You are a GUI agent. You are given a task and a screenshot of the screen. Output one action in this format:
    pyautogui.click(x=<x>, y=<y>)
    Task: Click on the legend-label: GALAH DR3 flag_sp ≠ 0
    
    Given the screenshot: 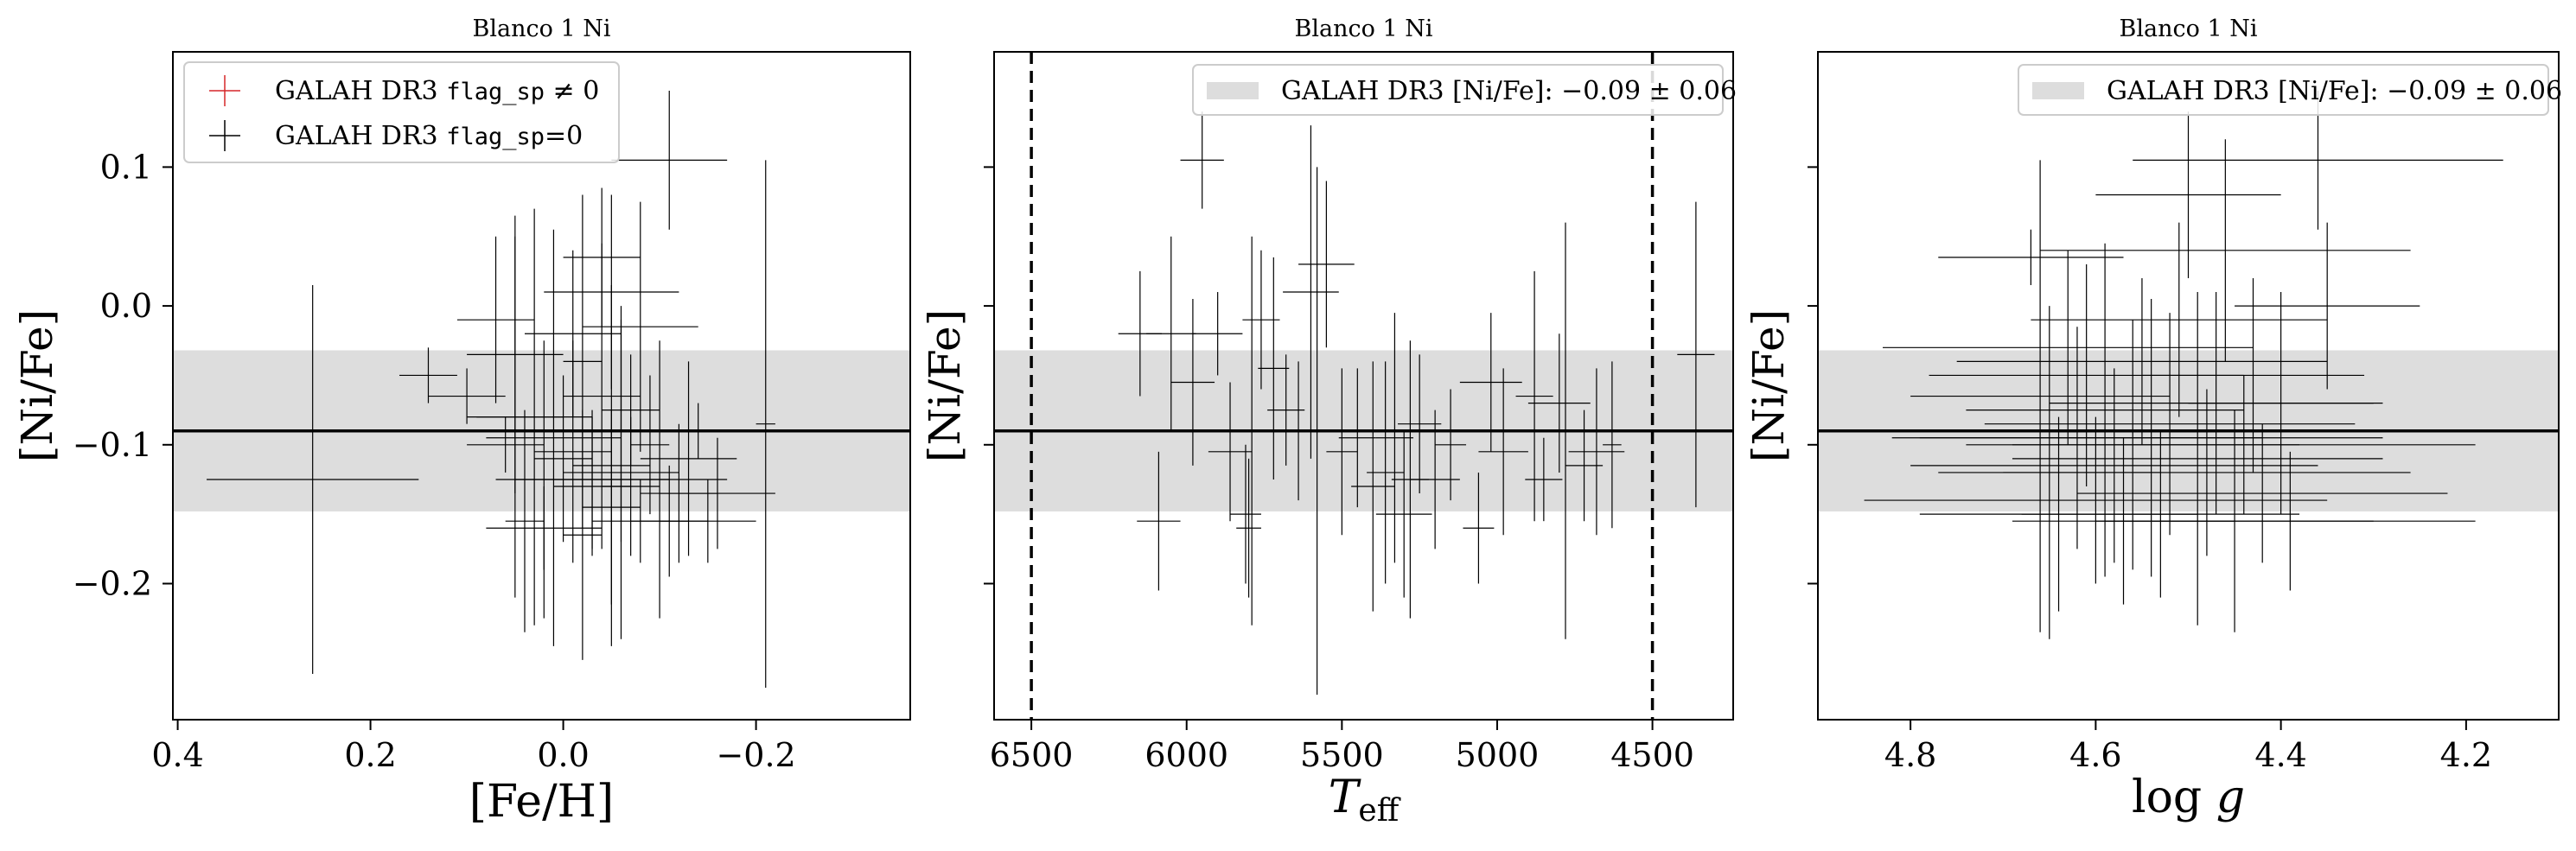 What is the action you would take?
    pyautogui.click(x=437, y=91)
    